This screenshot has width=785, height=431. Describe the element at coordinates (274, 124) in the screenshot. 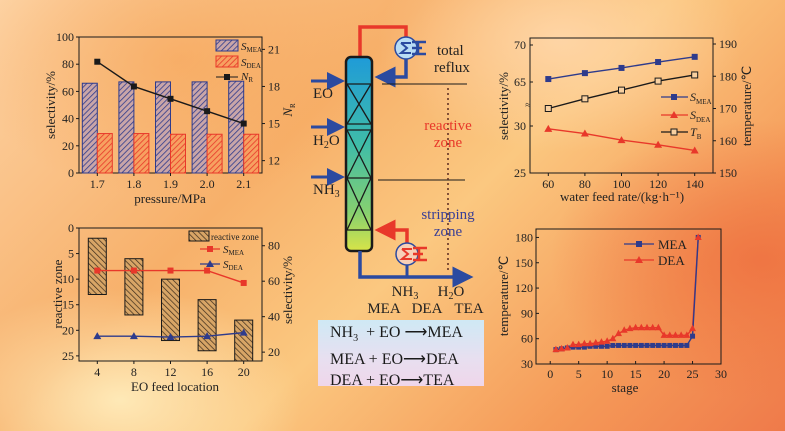

I see `y2-tick-label: 15` at that location.